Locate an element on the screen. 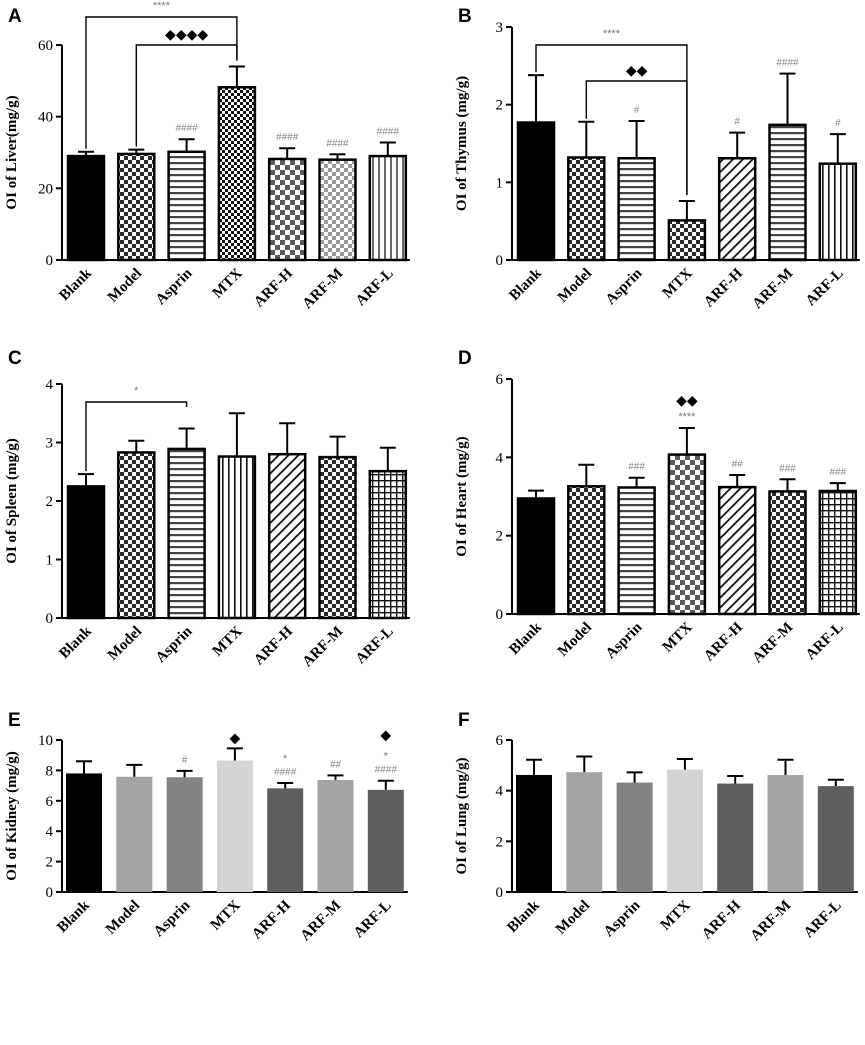 The width and height of the screenshot is (865, 1045). significance-label: **** is located at coordinates (687, 417).